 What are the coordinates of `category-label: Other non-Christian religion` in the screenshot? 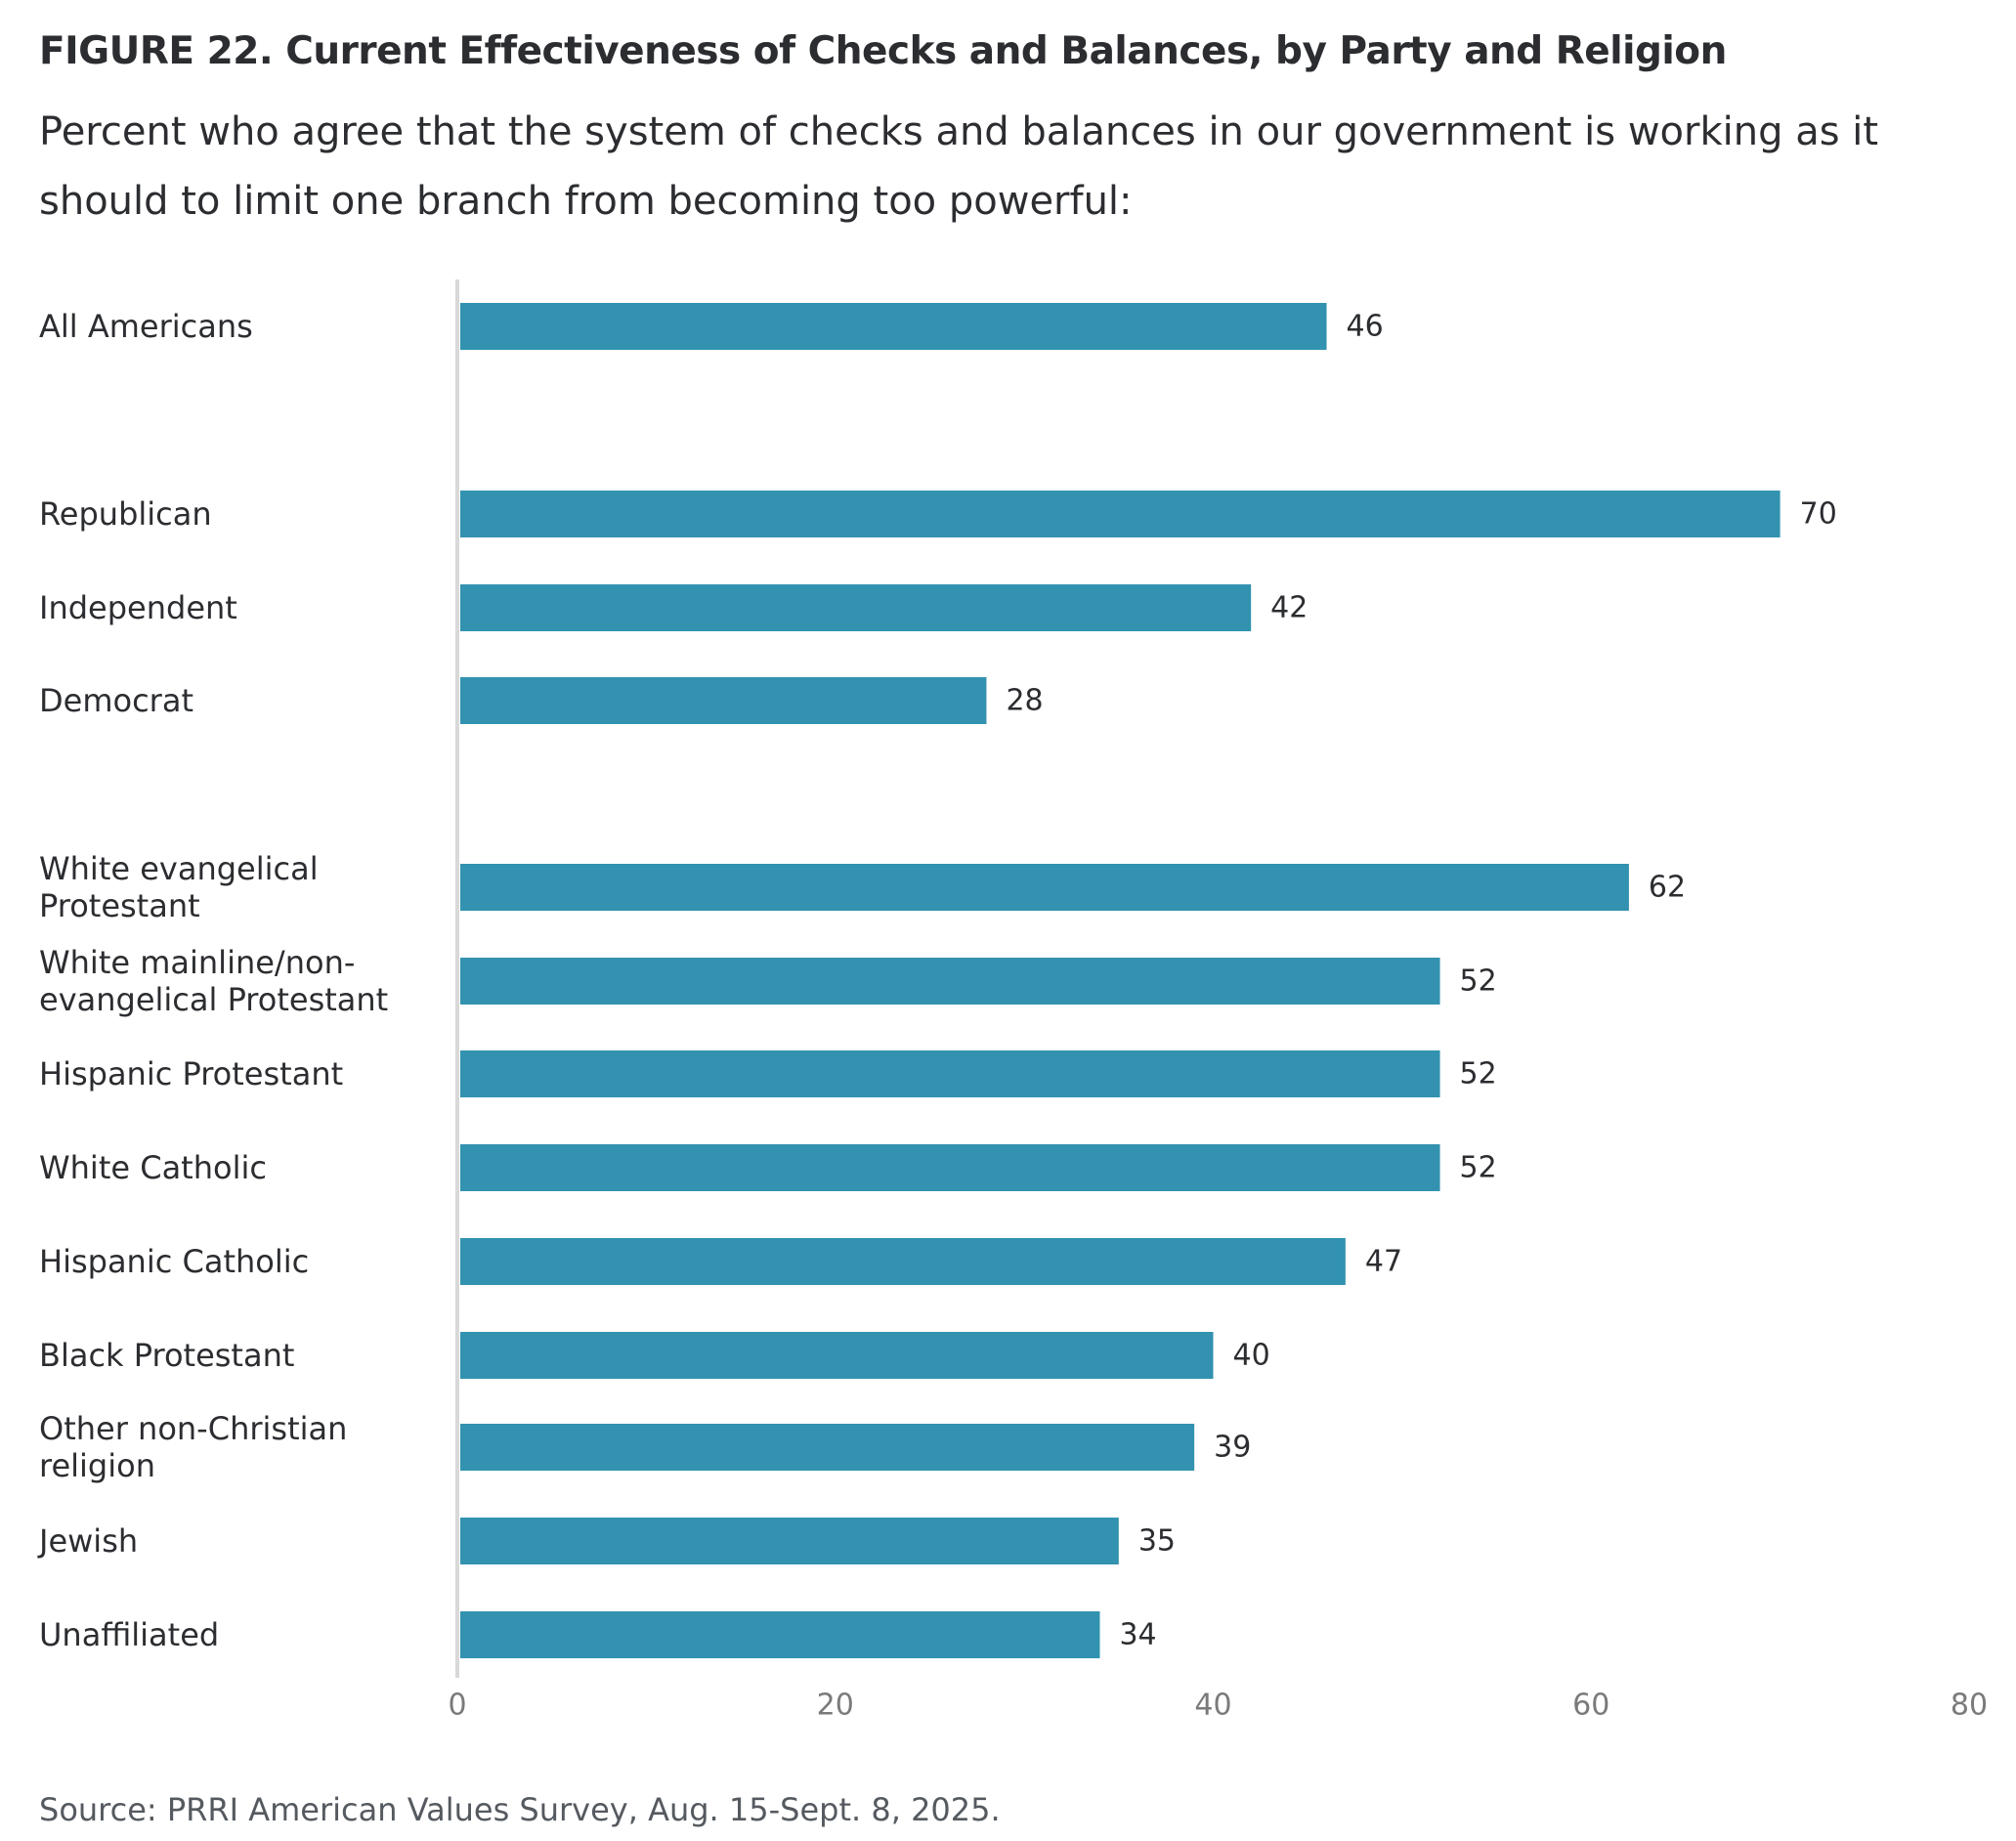 It's located at (193, 1447).